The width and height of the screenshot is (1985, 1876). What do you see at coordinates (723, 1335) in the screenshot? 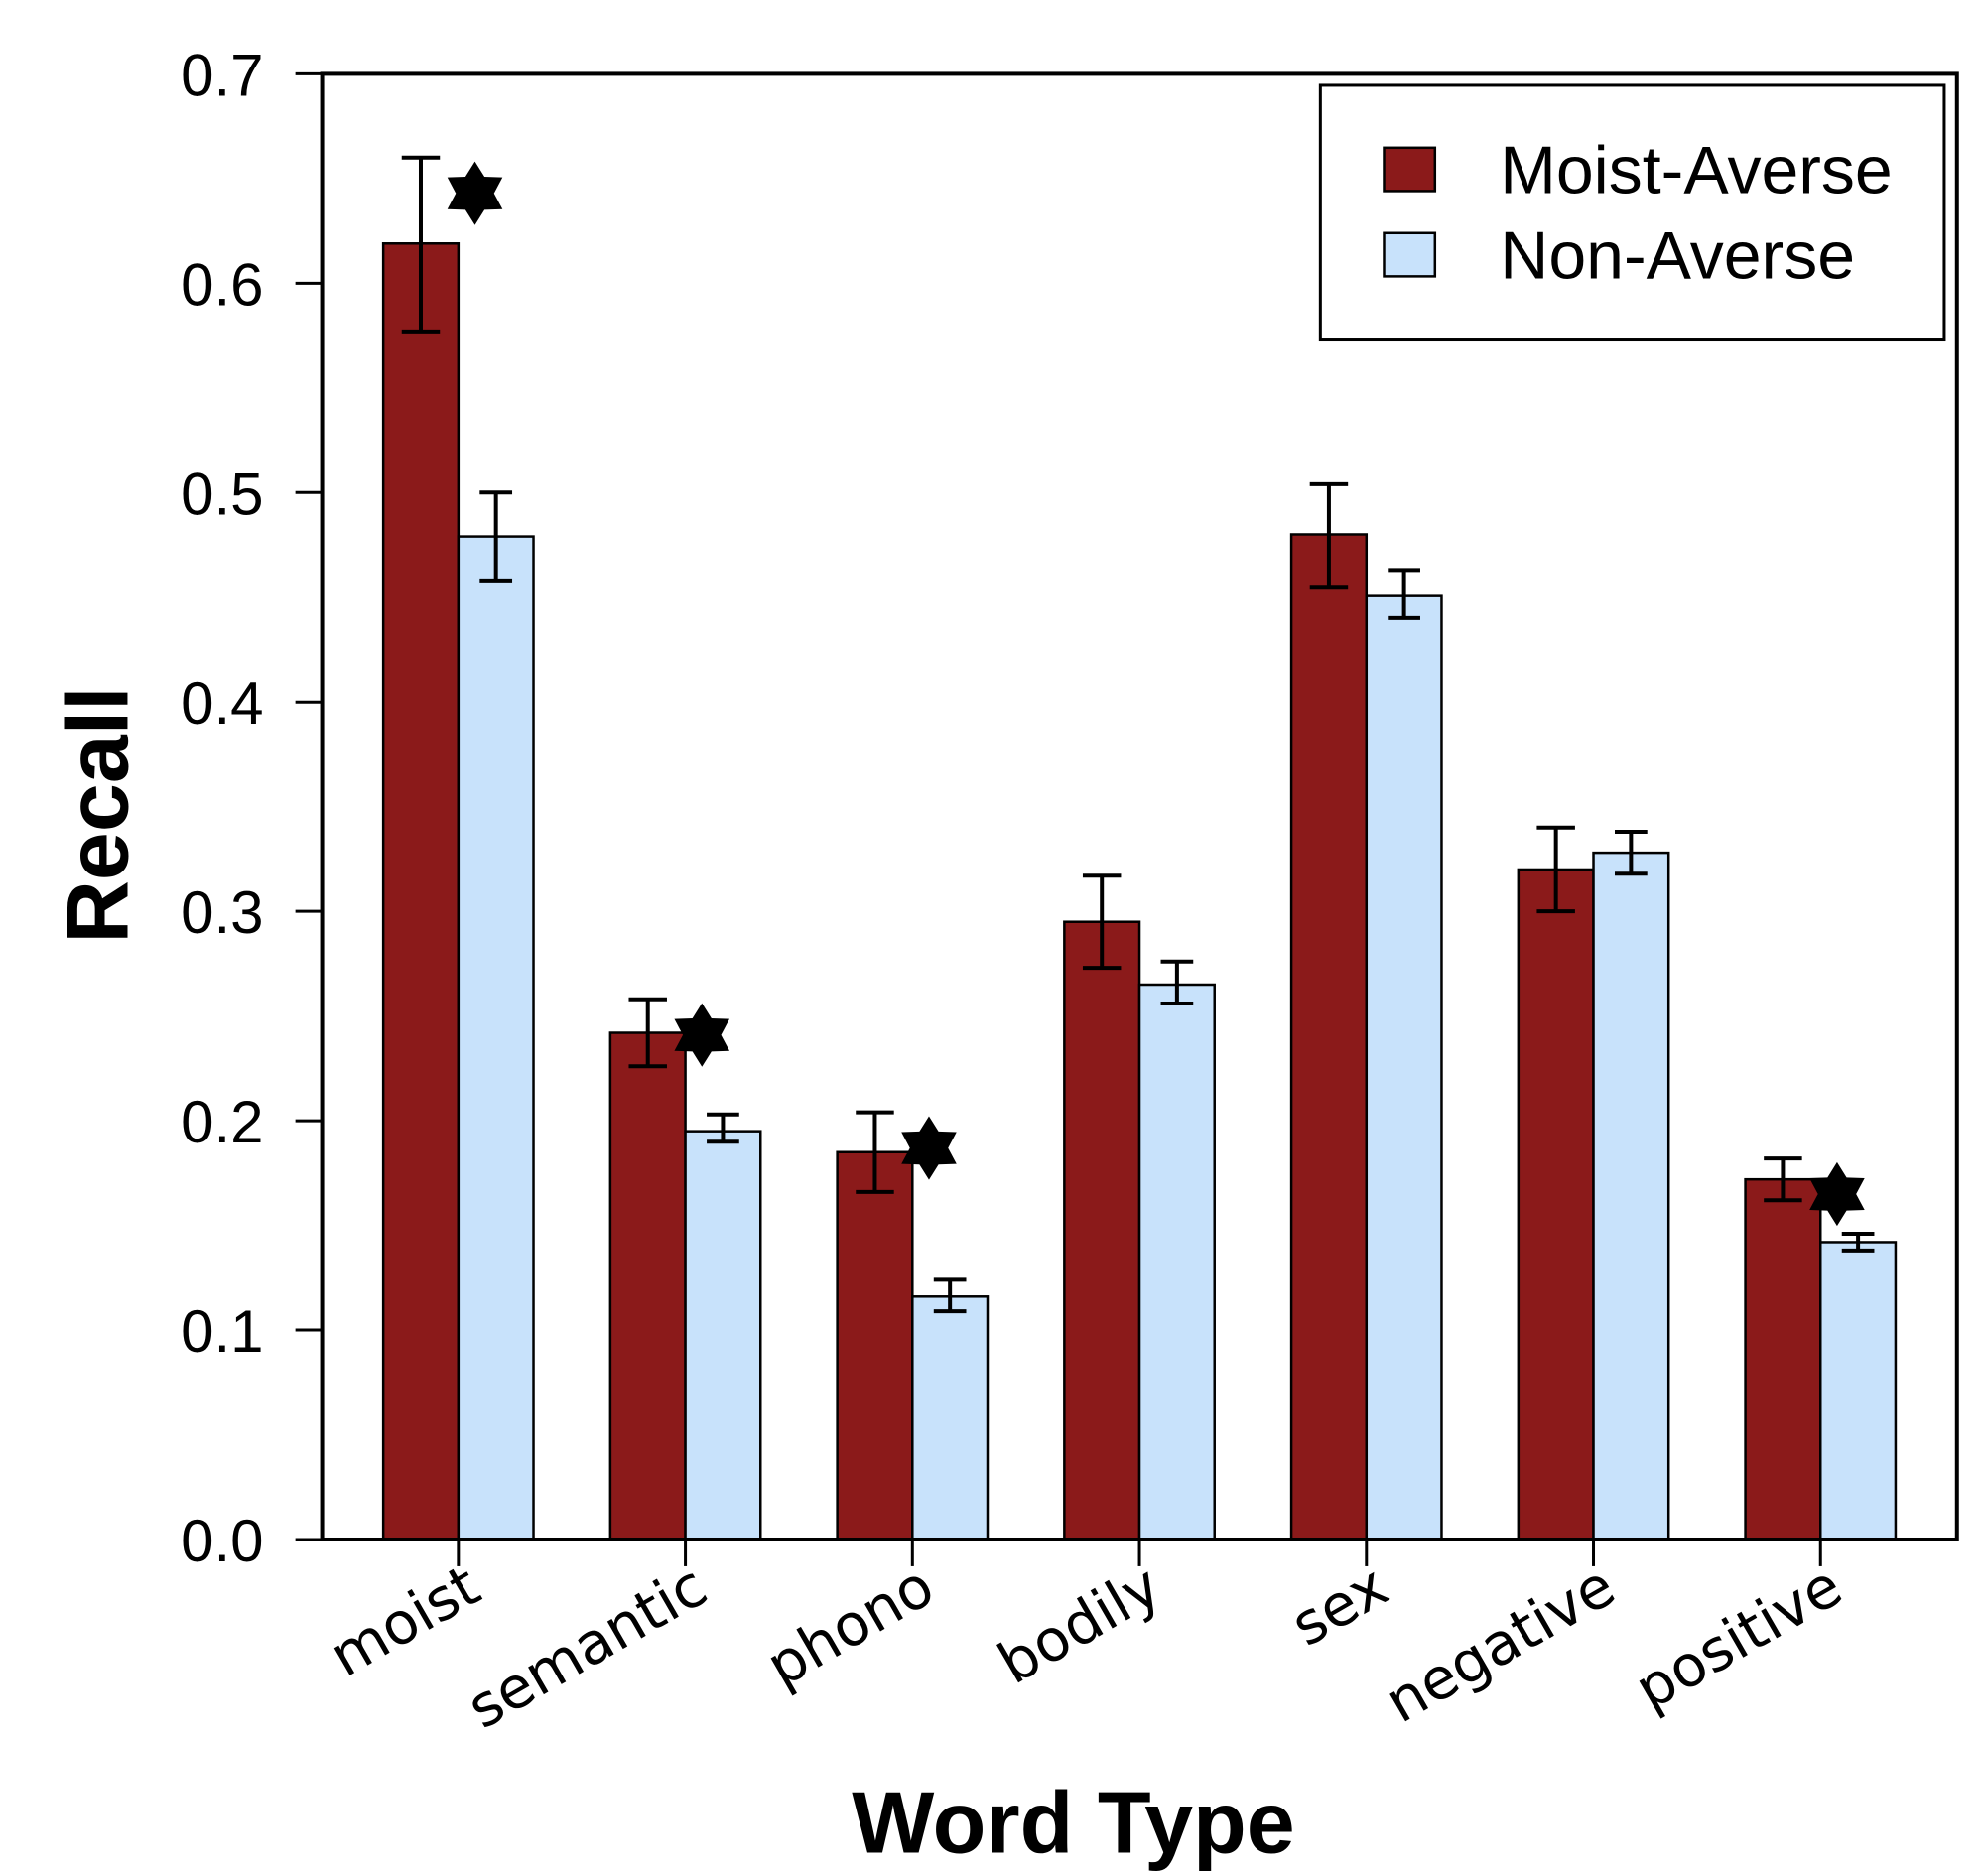
I see `bar-semantic-non-averse` at bounding box center [723, 1335].